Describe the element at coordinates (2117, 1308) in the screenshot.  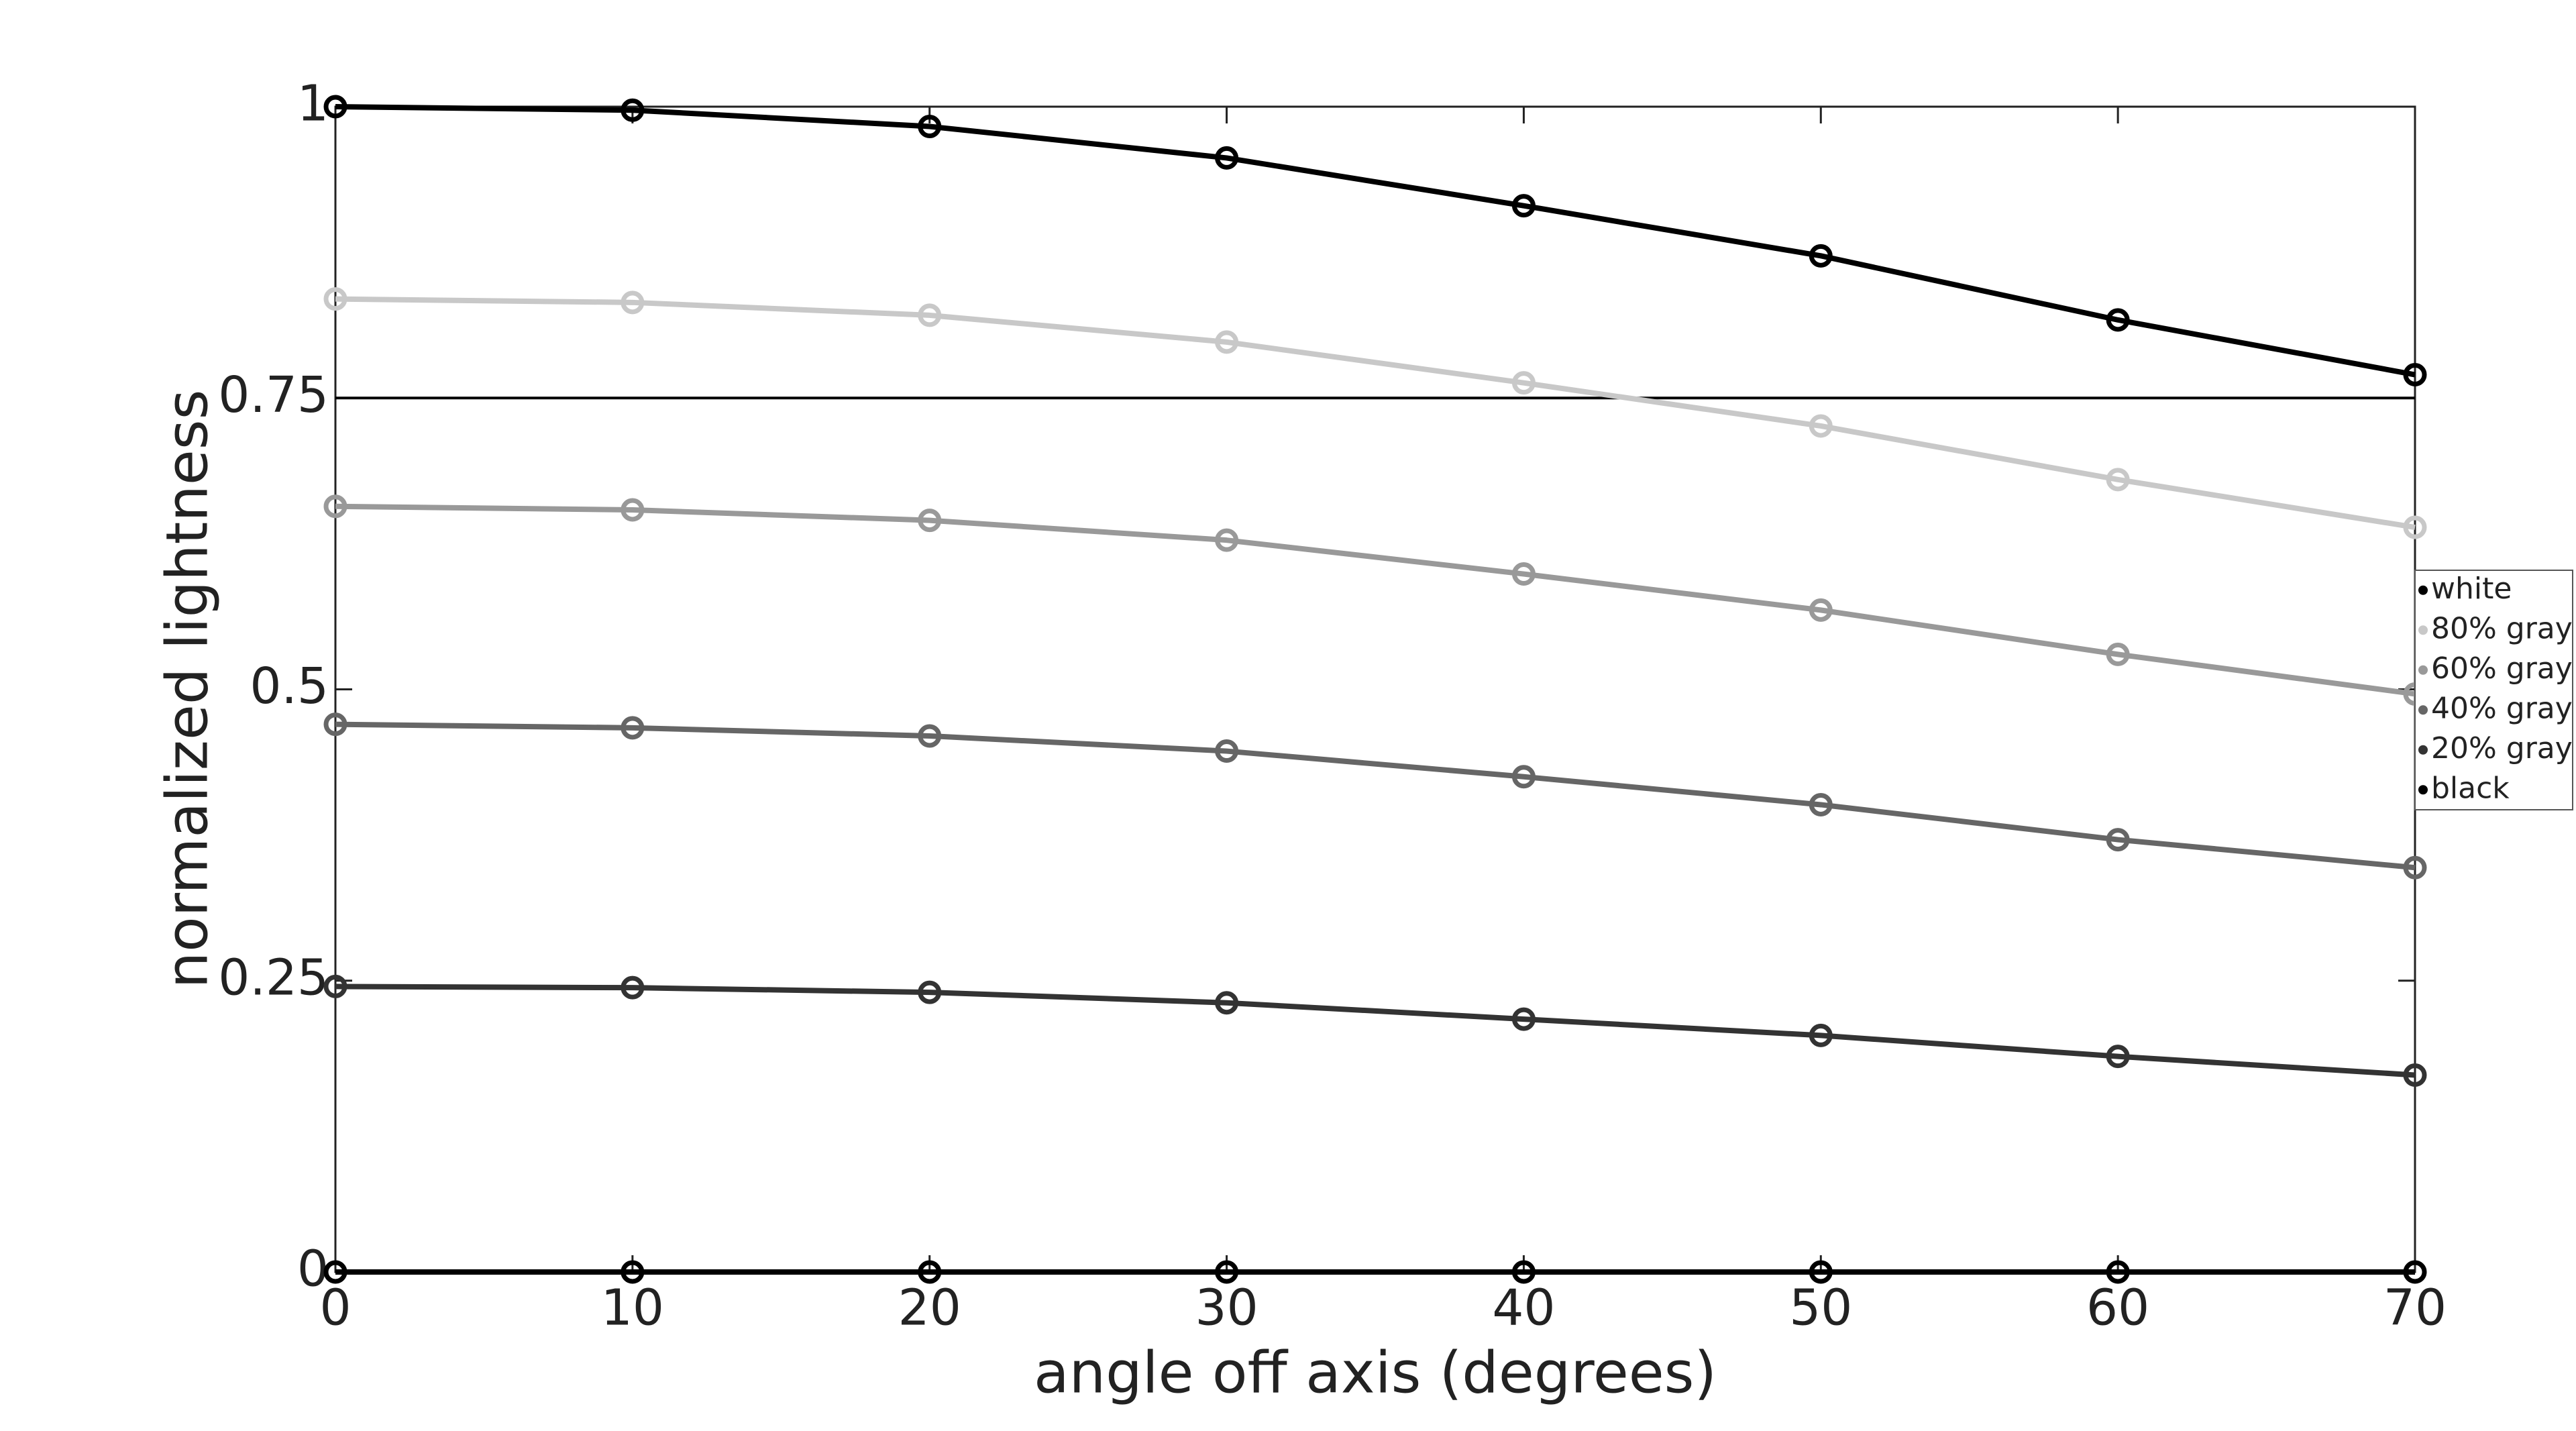
I see `x-tick-label: 60` at that location.